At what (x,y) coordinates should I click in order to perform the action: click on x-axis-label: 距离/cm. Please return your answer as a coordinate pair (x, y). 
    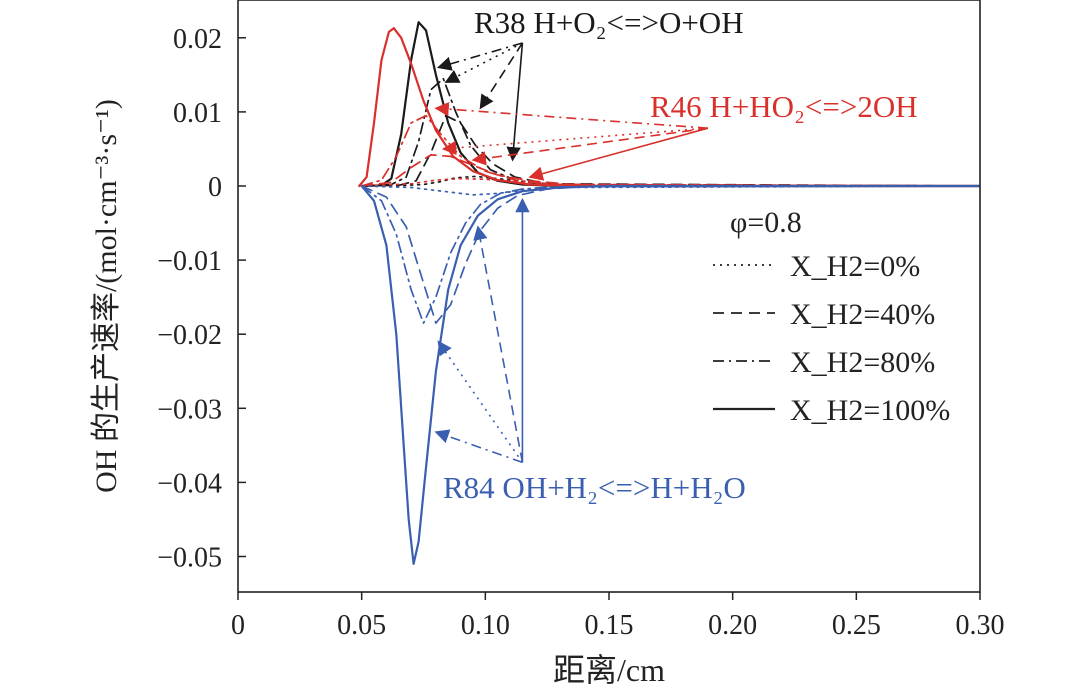
    Looking at the image, I should click on (609, 670).